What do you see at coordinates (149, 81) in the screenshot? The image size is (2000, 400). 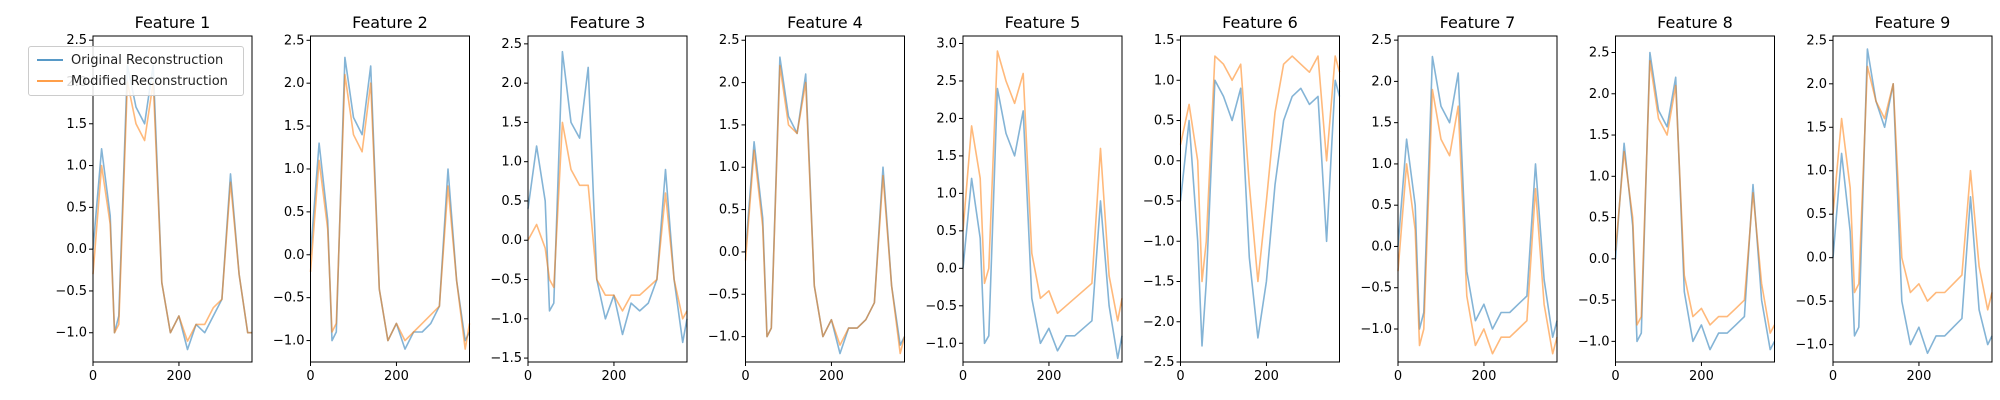 I see `legend-label-modified: Modified Reconstruction` at bounding box center [149, 81].